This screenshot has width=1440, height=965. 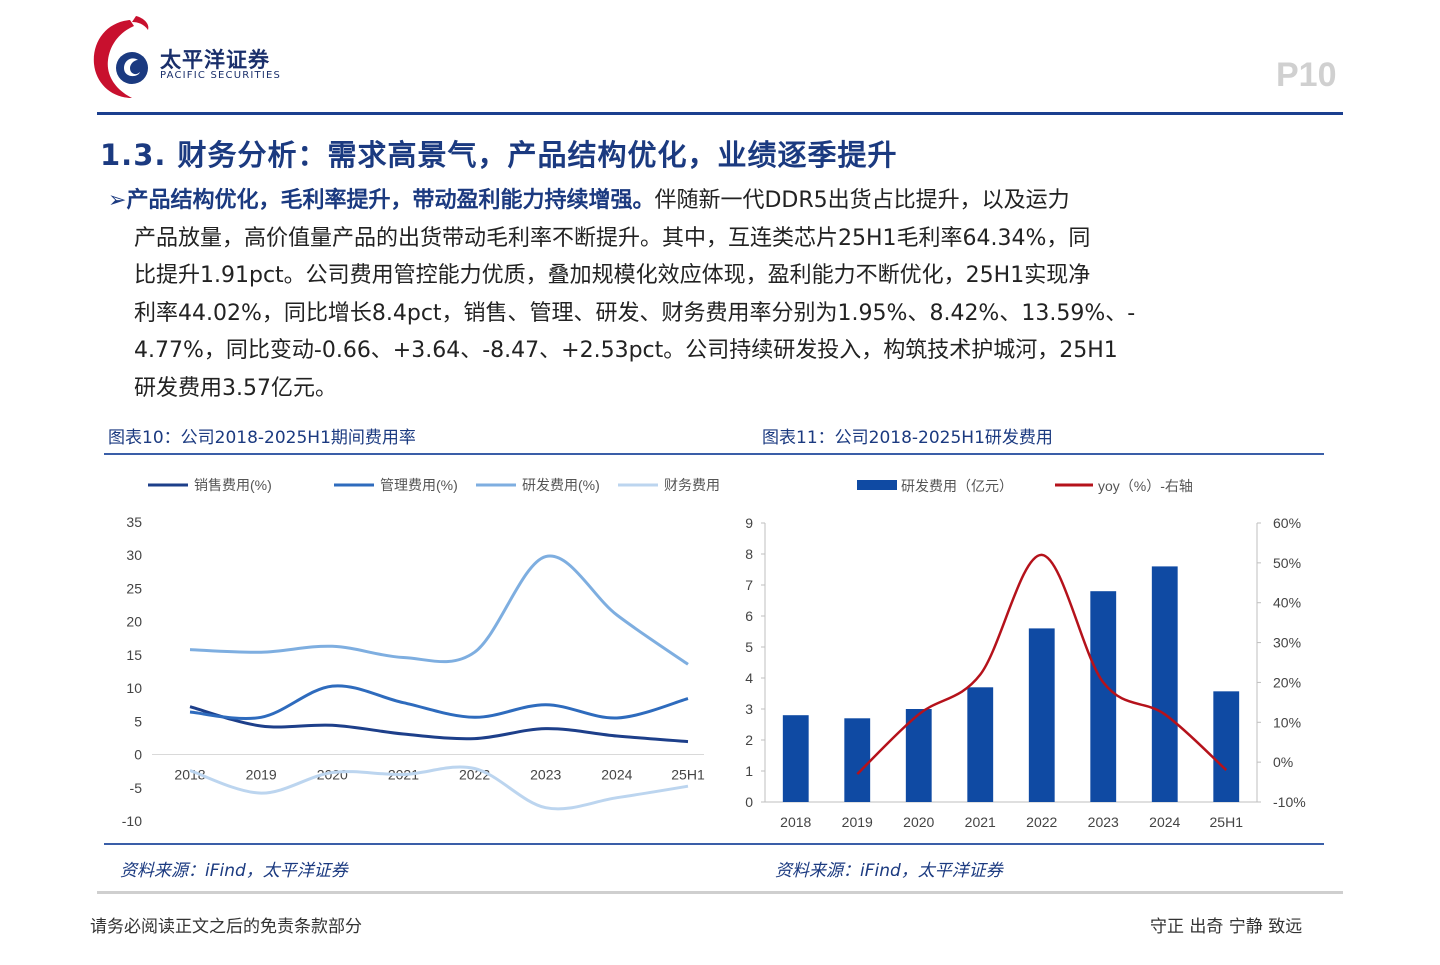 What do you see at coordinates (134, 622) in the screenshot?
I see `y-tick-label: 20` at bounding box center [134, 622].